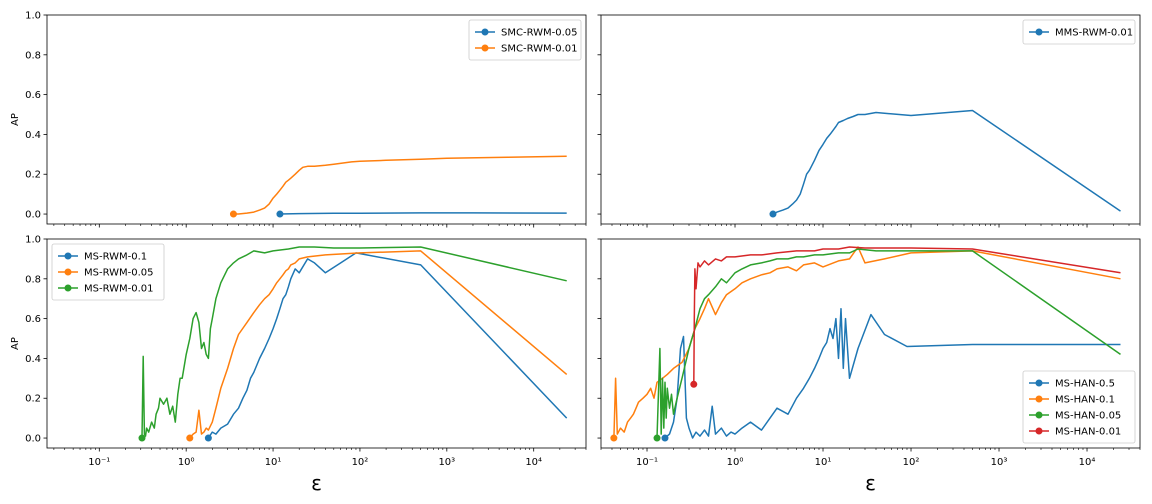 This screenshot has height=504, width=1152. What do you see at coordinates (1085, 400) in the screenshot?
I see `legend-entry-MS-HAN-0.1: MS-HAN-0.1` at bounding box center [1085, 400].